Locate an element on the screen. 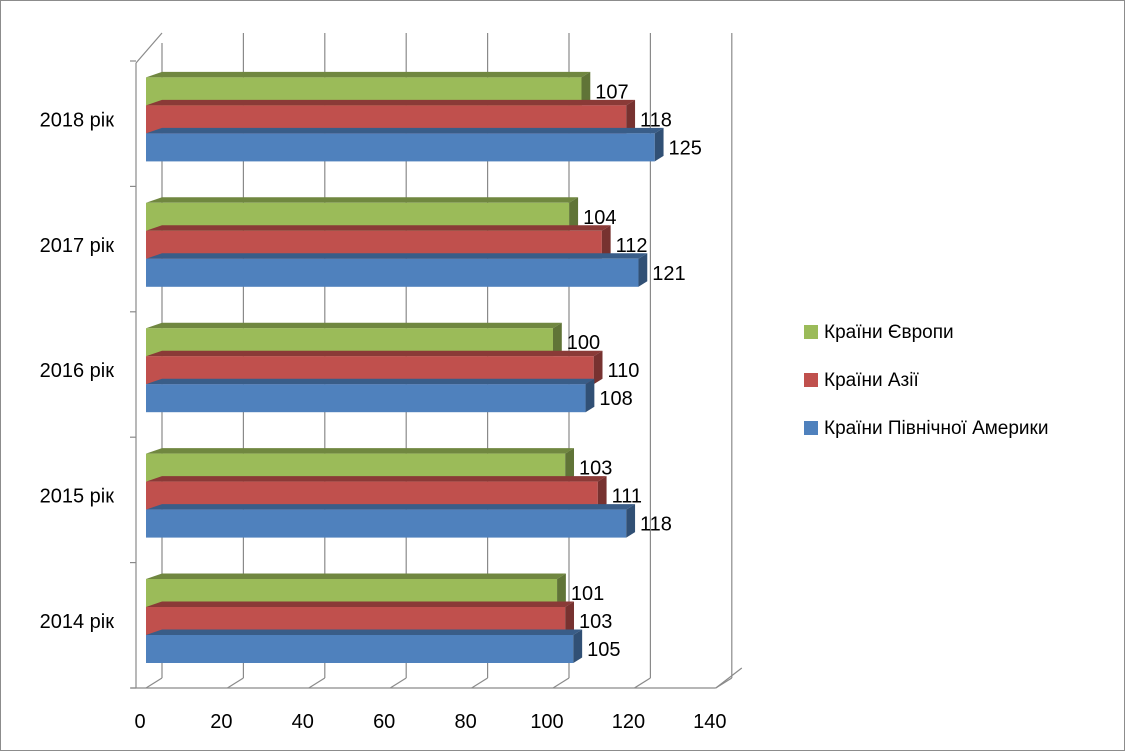 This screenshot has height=756, width=1125. x-tick-label: 80 is located at coordinates (465, 722).